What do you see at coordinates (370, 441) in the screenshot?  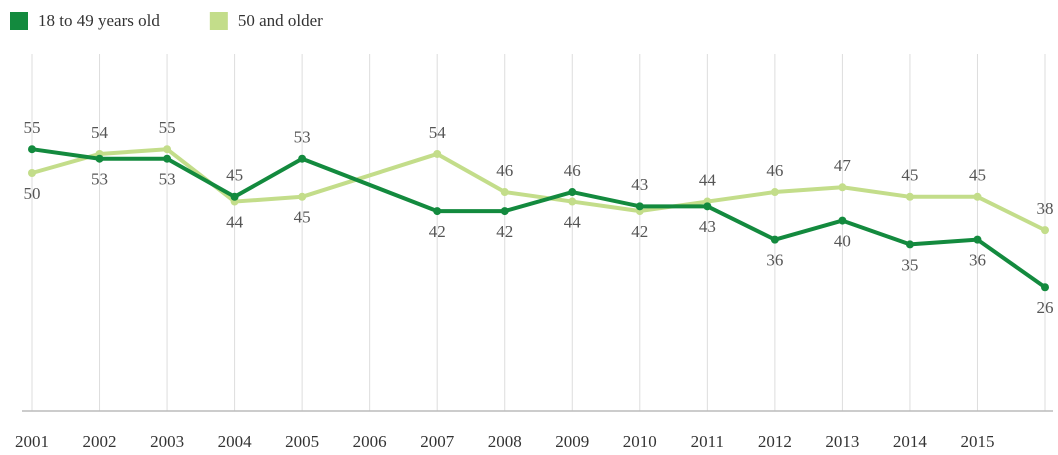 I see `x-tick-label: 2006` at bounding box center [370, 441].